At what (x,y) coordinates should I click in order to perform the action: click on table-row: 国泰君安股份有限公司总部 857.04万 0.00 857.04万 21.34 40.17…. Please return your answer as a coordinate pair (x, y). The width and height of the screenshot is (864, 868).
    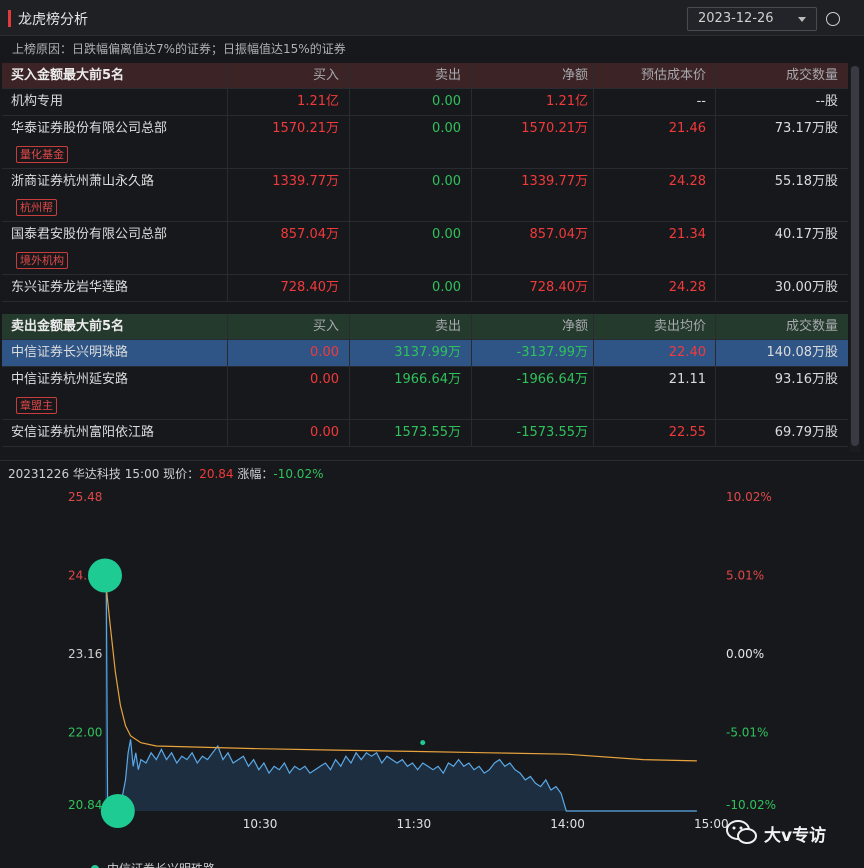
    Looking at the image, I should click on (425, 248).